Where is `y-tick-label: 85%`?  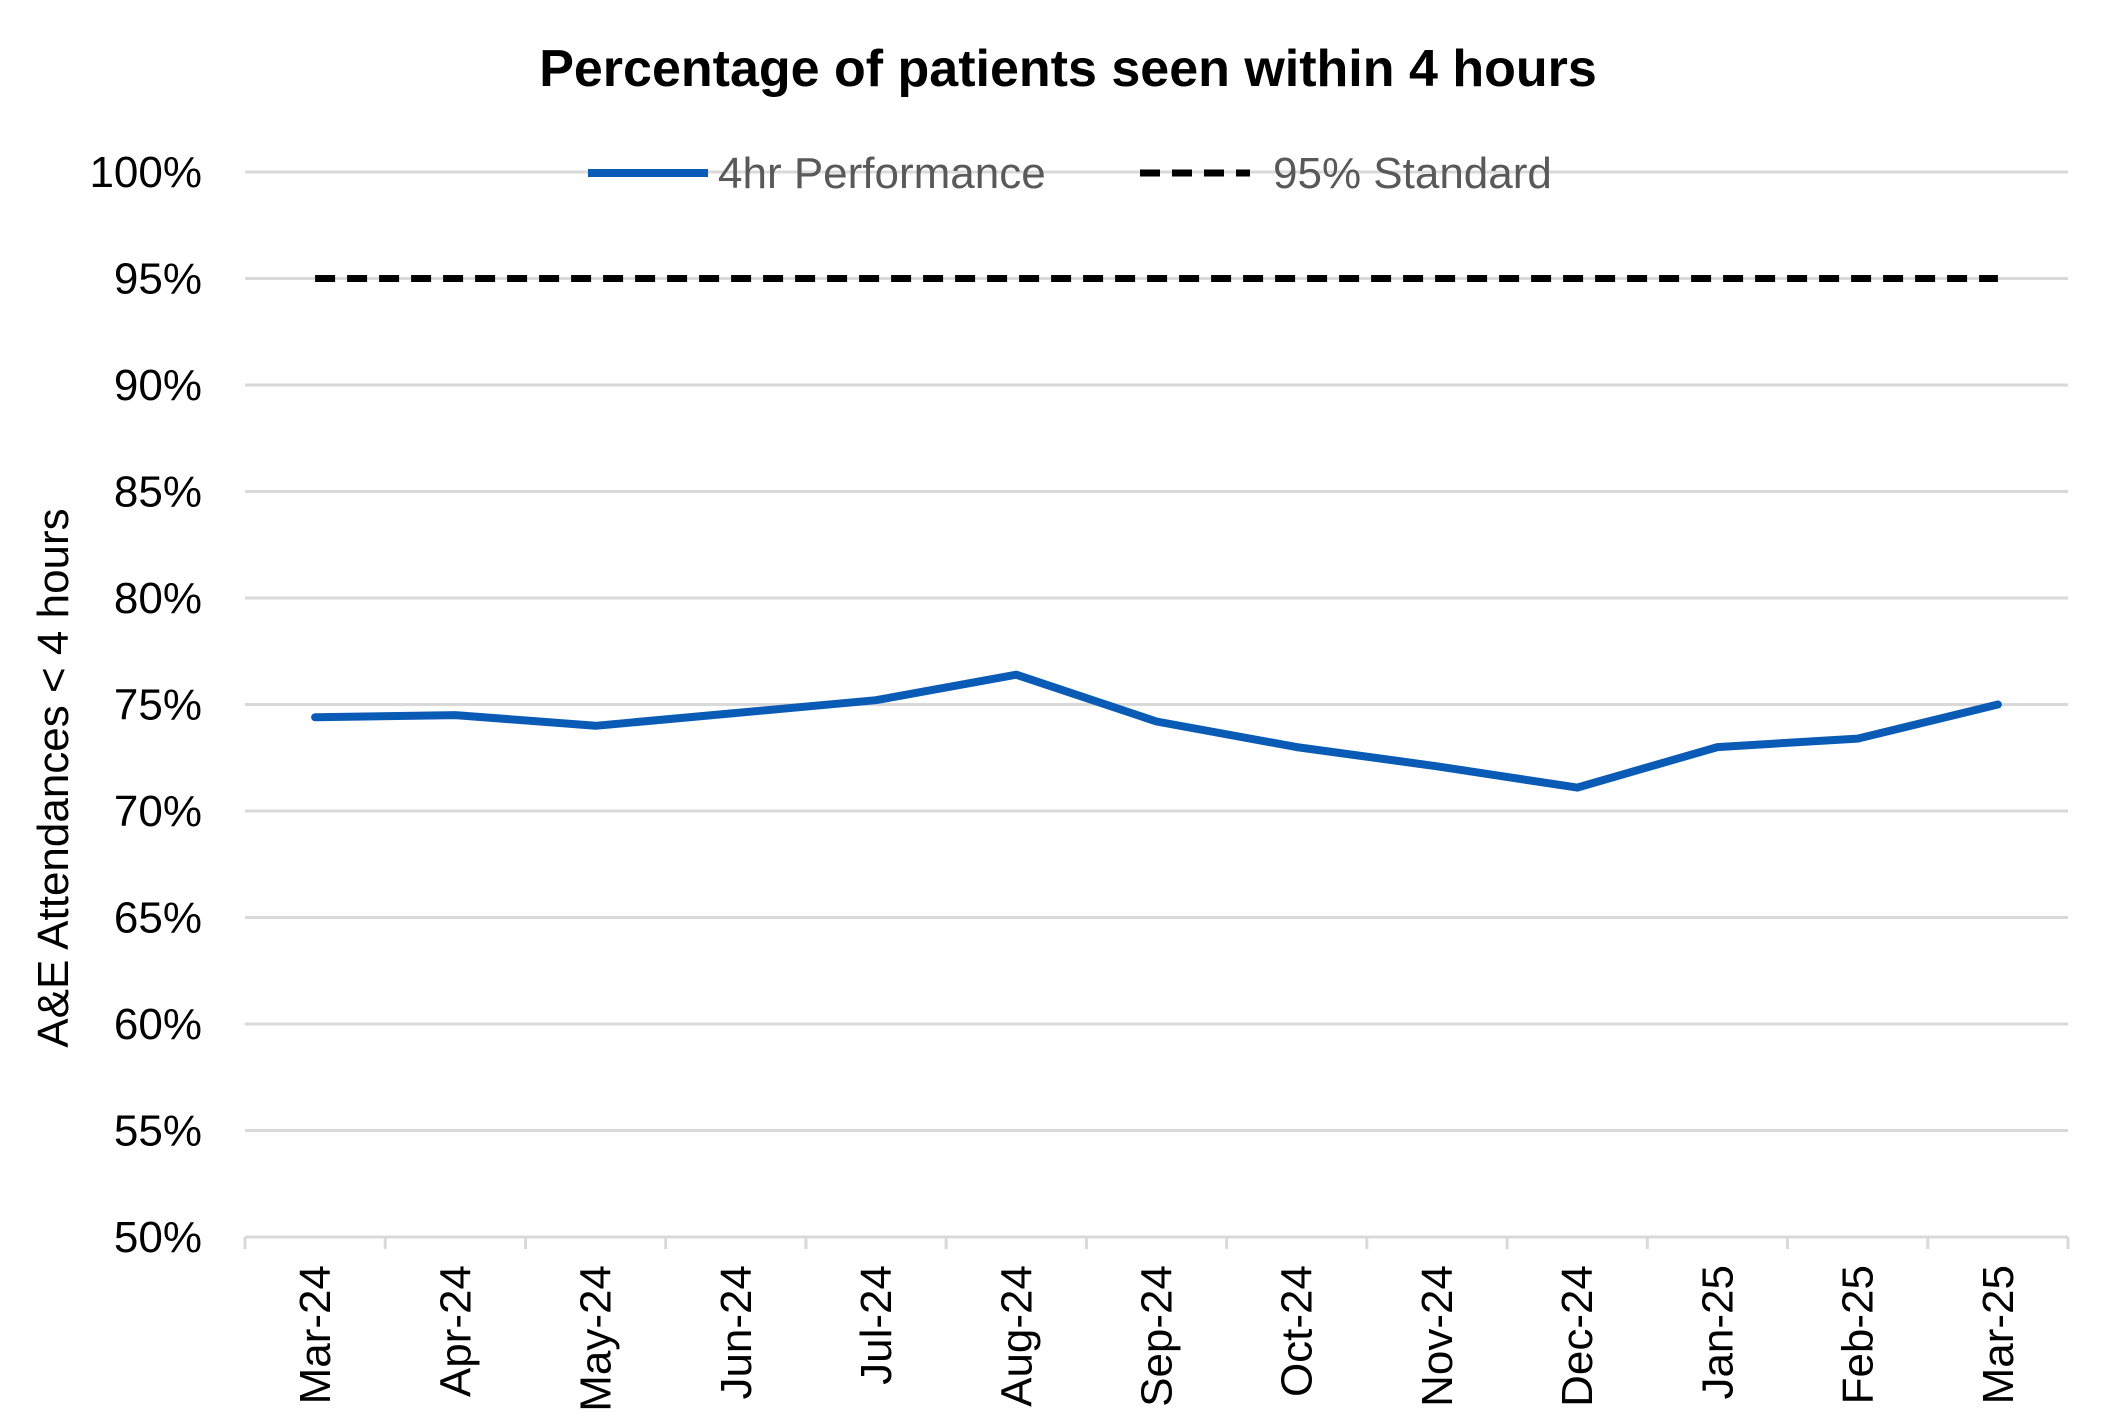 y-tick-label: 85% is located at coordinates (158, 492).